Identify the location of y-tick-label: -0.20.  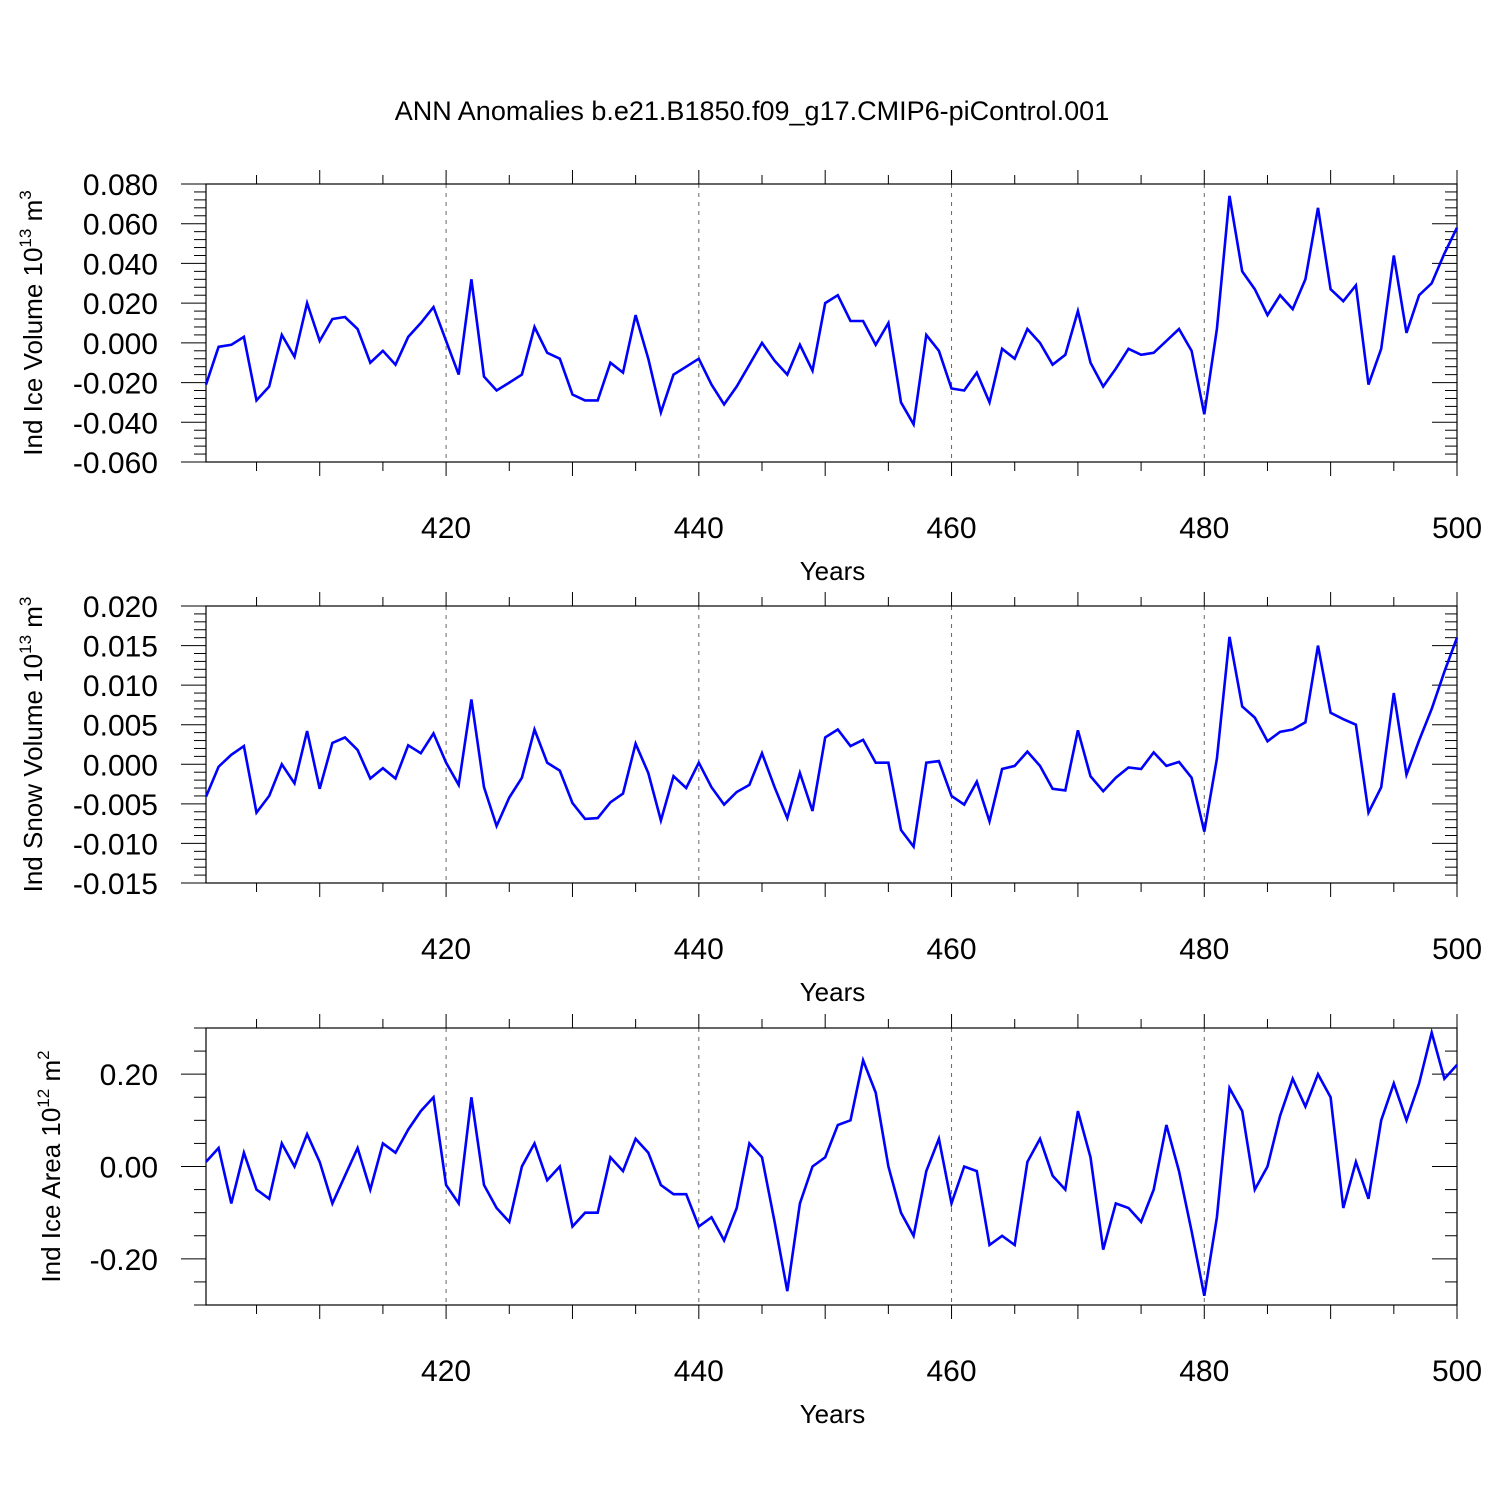
(124, 1260).